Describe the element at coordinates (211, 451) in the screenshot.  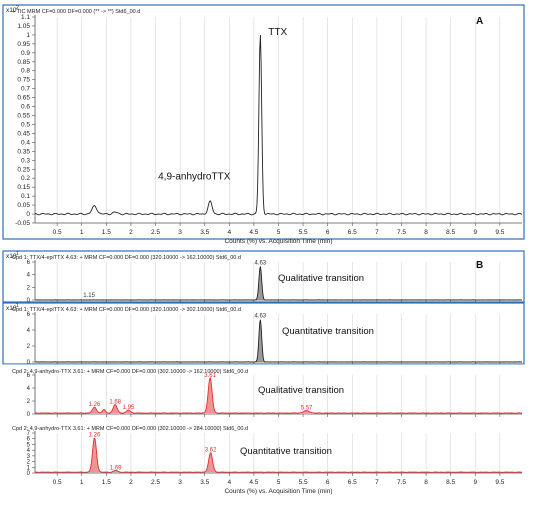
I see `peak-label: 3.62` at that location.